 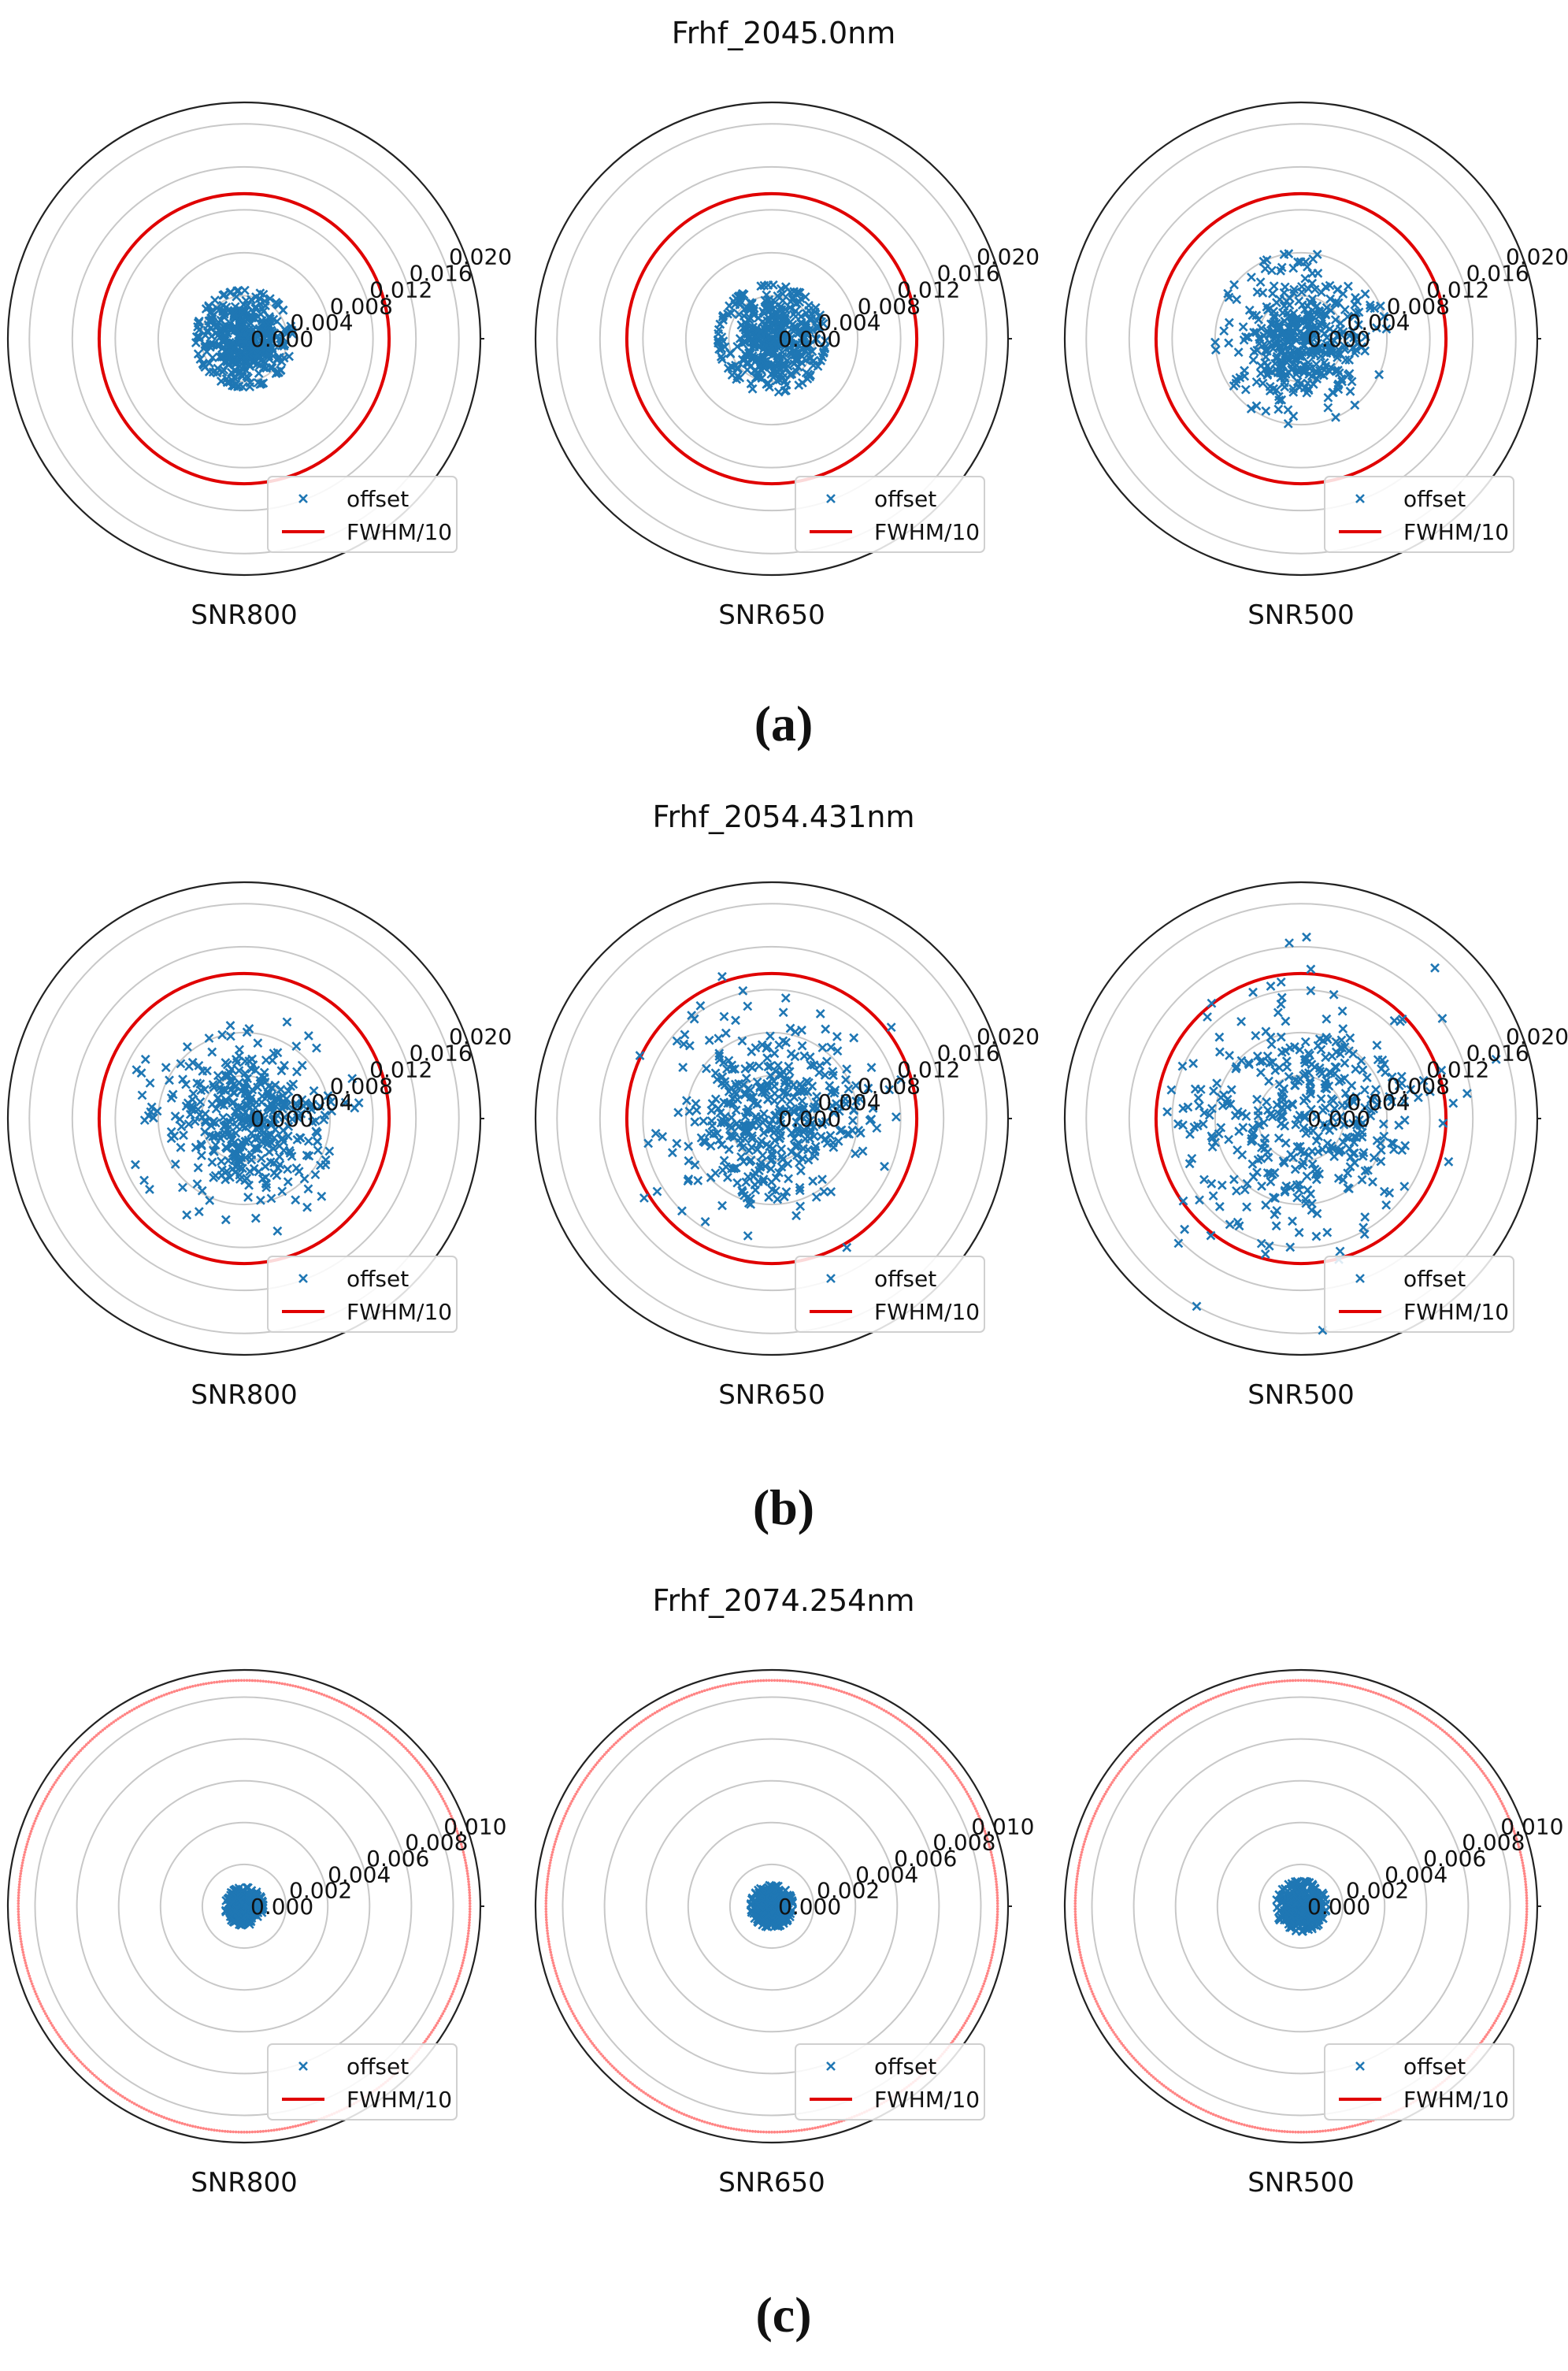 I want to click on legend-fwhm-label: FWHM/10, so click(x=1456, y=532).